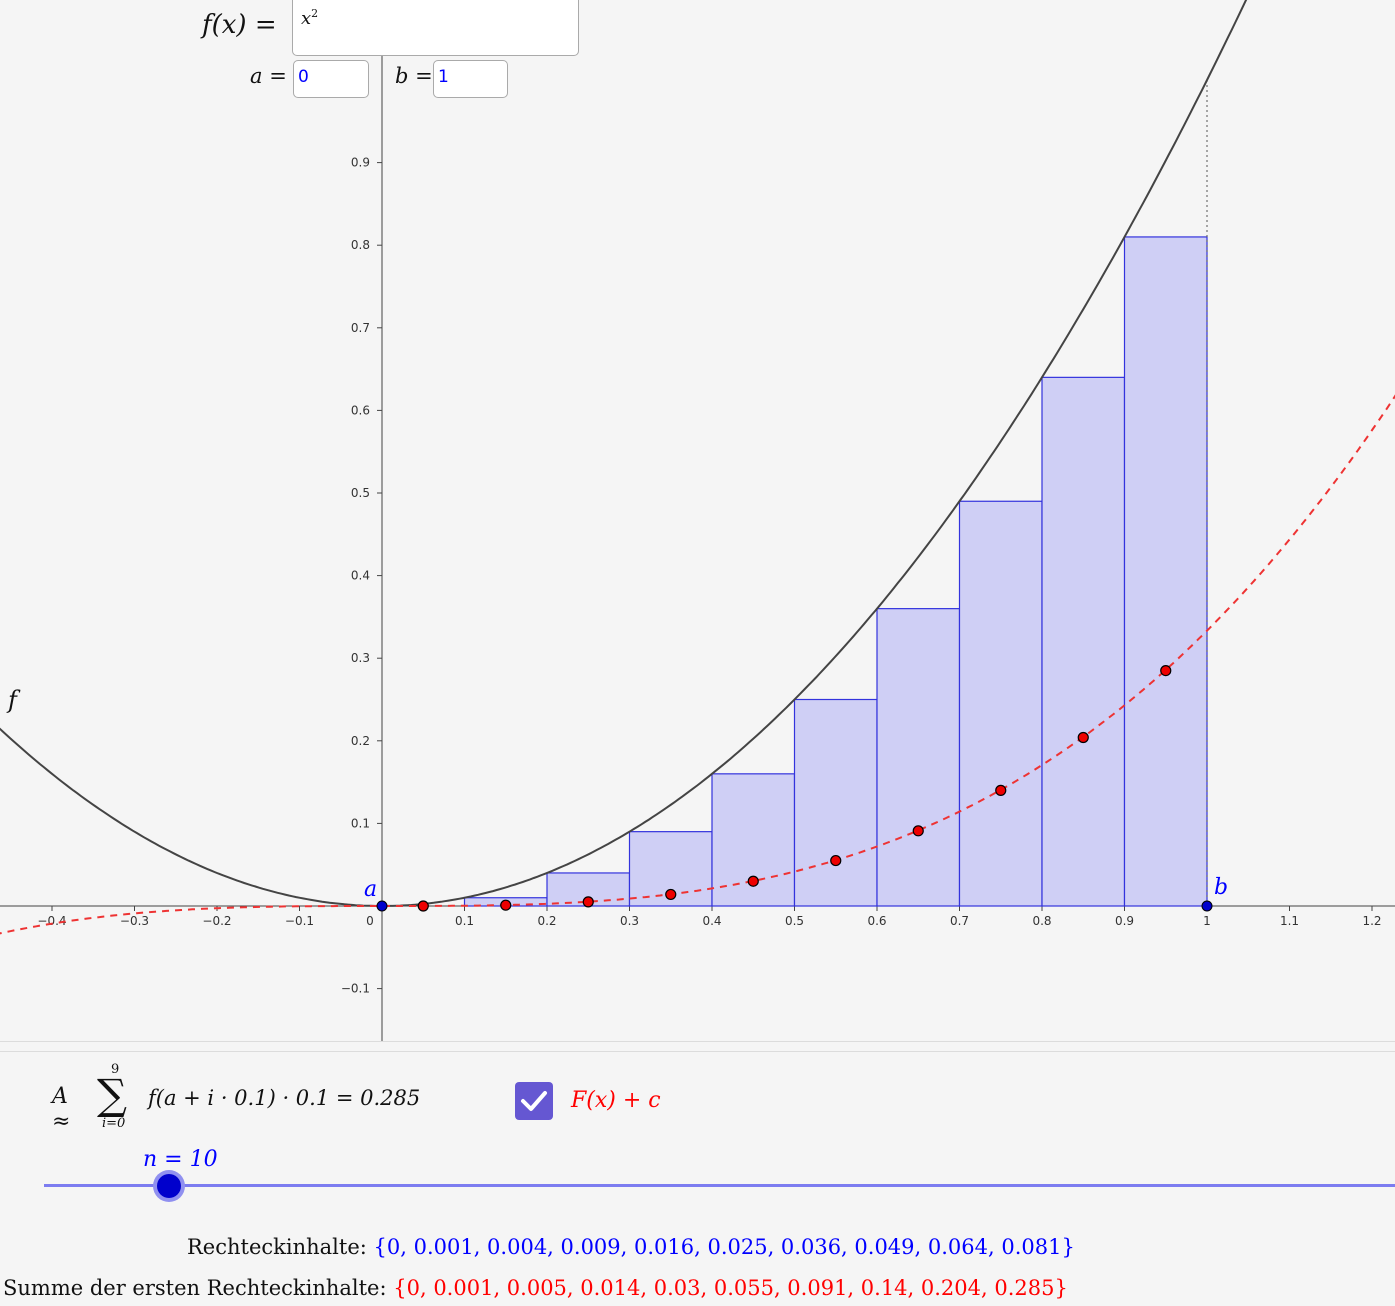 Image resolution: width=1395 pixels, height=1306 pixels. What do you see at coordinates (382, 906) in the screenshot?
I see `point-a` at bounding box center [382, 906].